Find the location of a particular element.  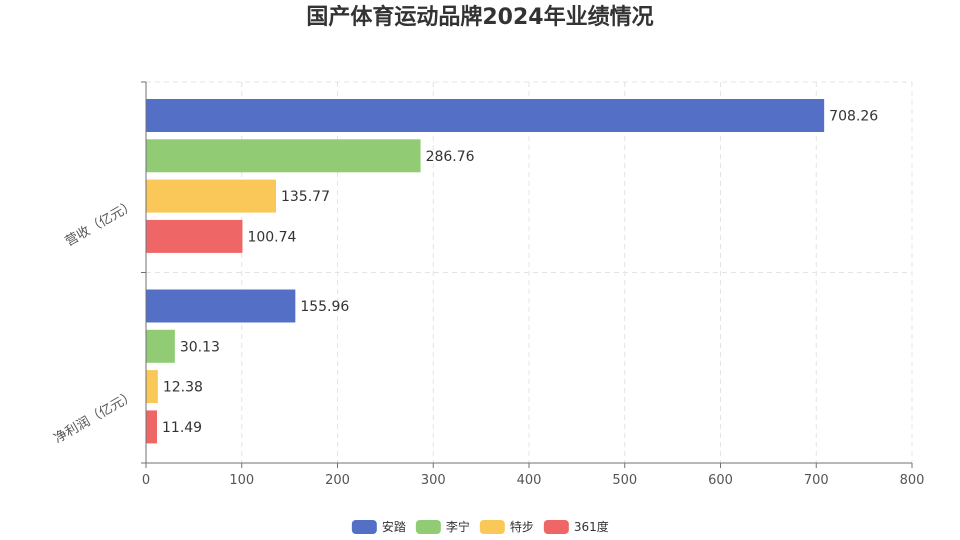

legend-item: 特步 is located at coordinates (506, 526).